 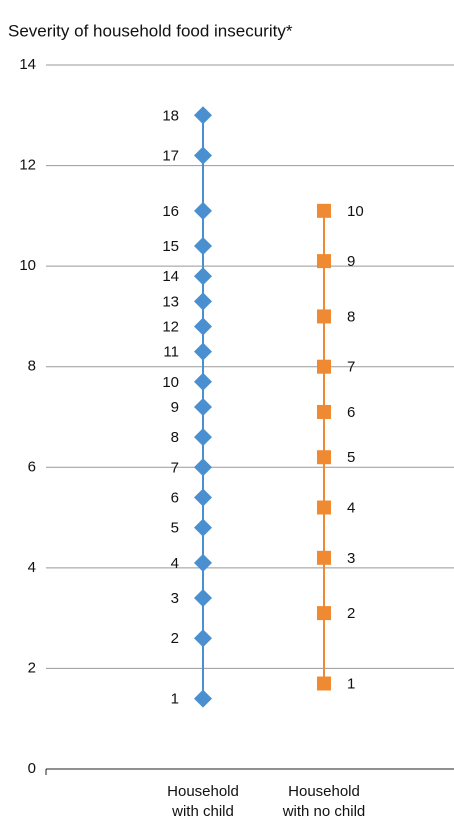 I want to click on y-tick-label: 6, so click(x=32, y=466).